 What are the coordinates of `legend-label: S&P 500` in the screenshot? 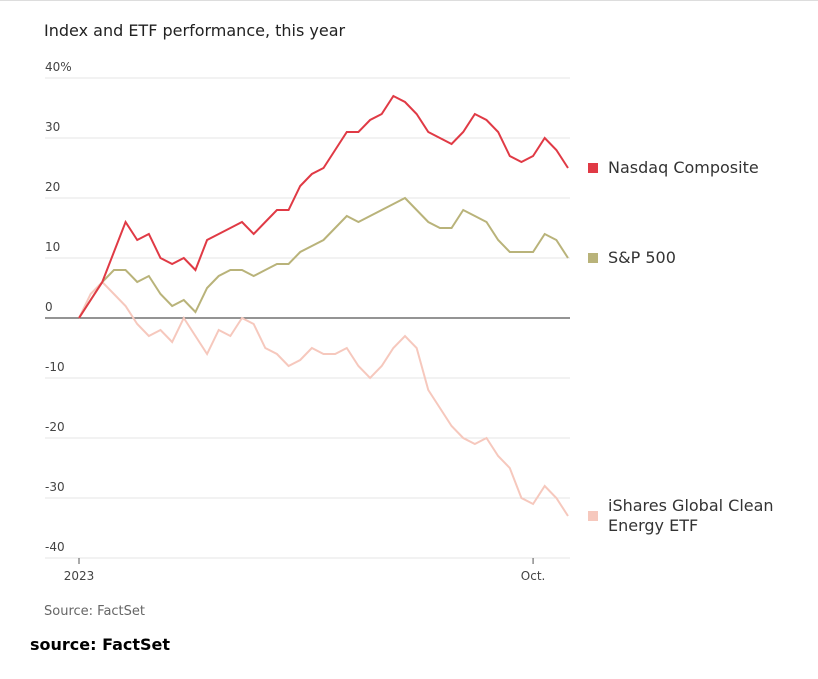 It's located at (642, 257).